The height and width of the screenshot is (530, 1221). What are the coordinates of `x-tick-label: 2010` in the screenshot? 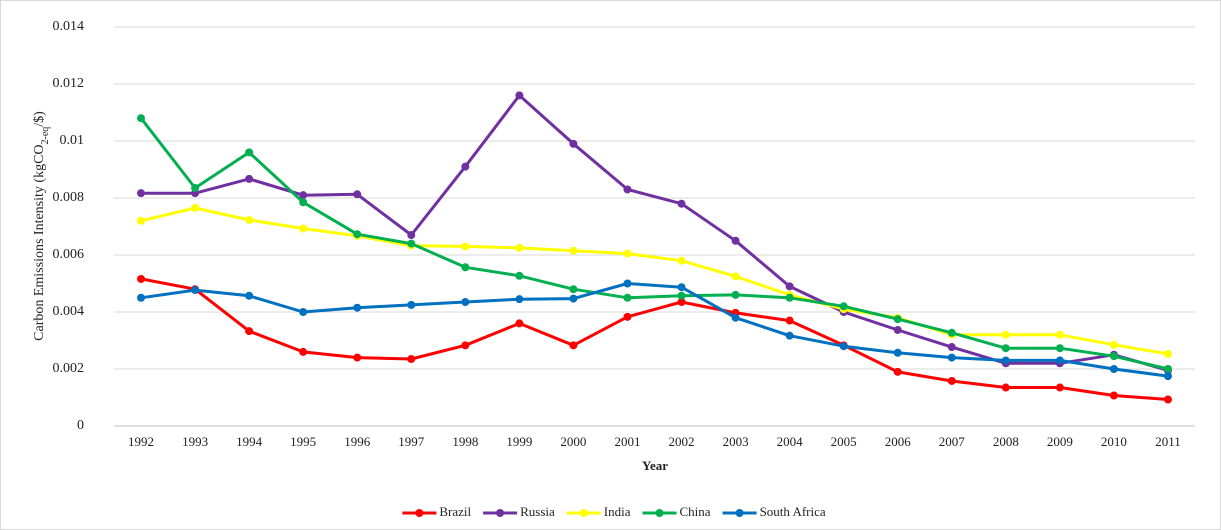 It's located at (1114, 441).